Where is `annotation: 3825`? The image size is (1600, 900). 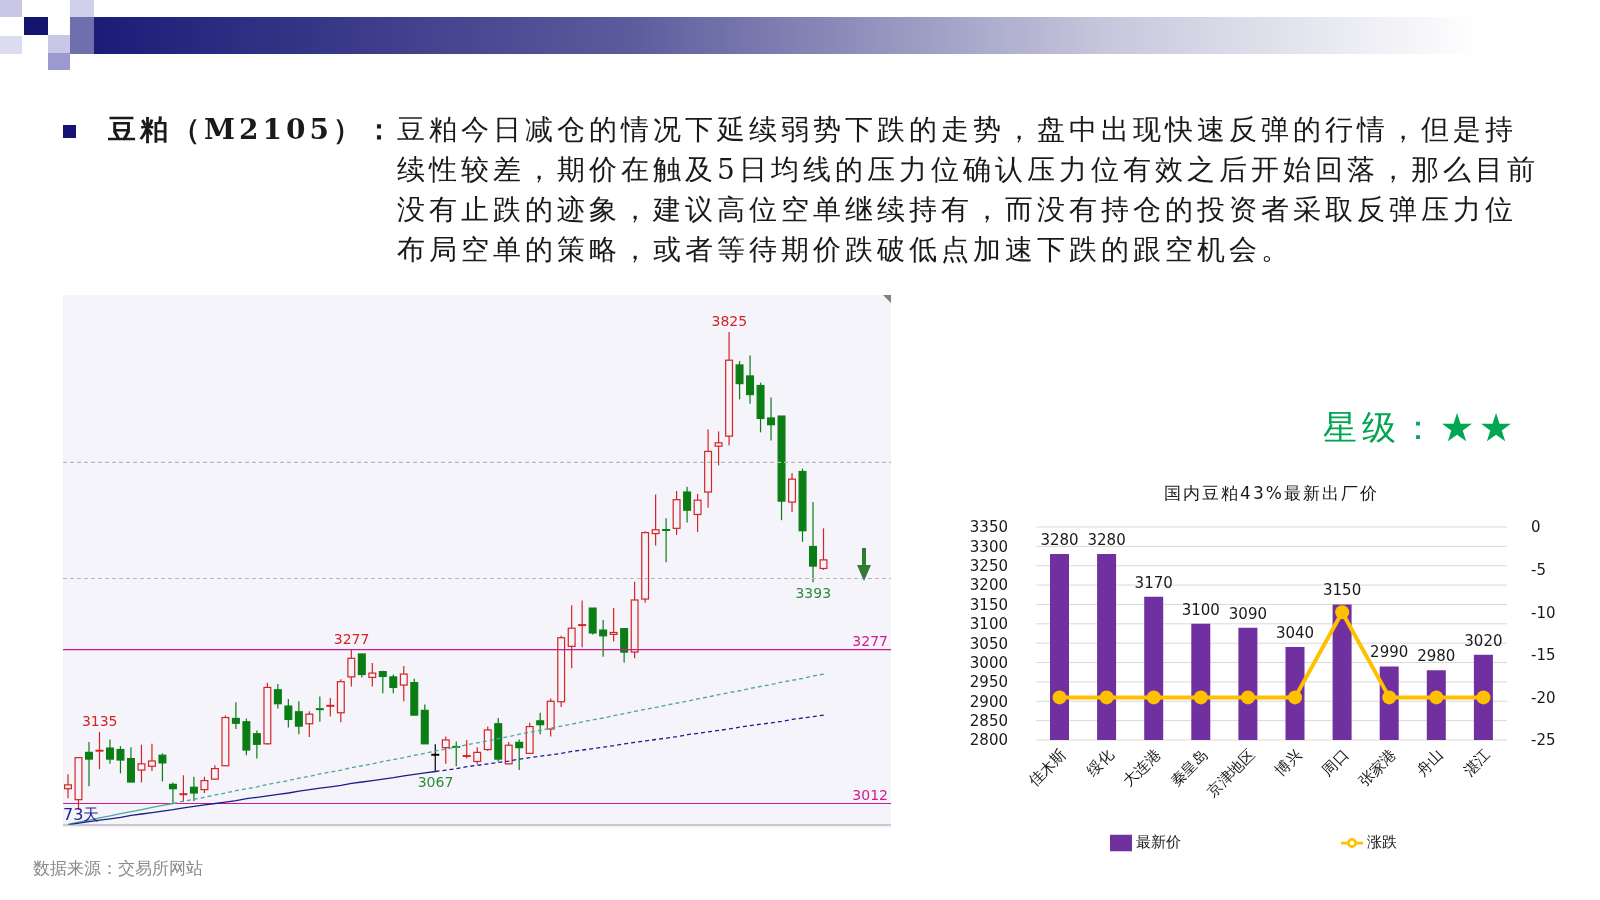 annotation: 3825 is located at coordinates (729, 321).